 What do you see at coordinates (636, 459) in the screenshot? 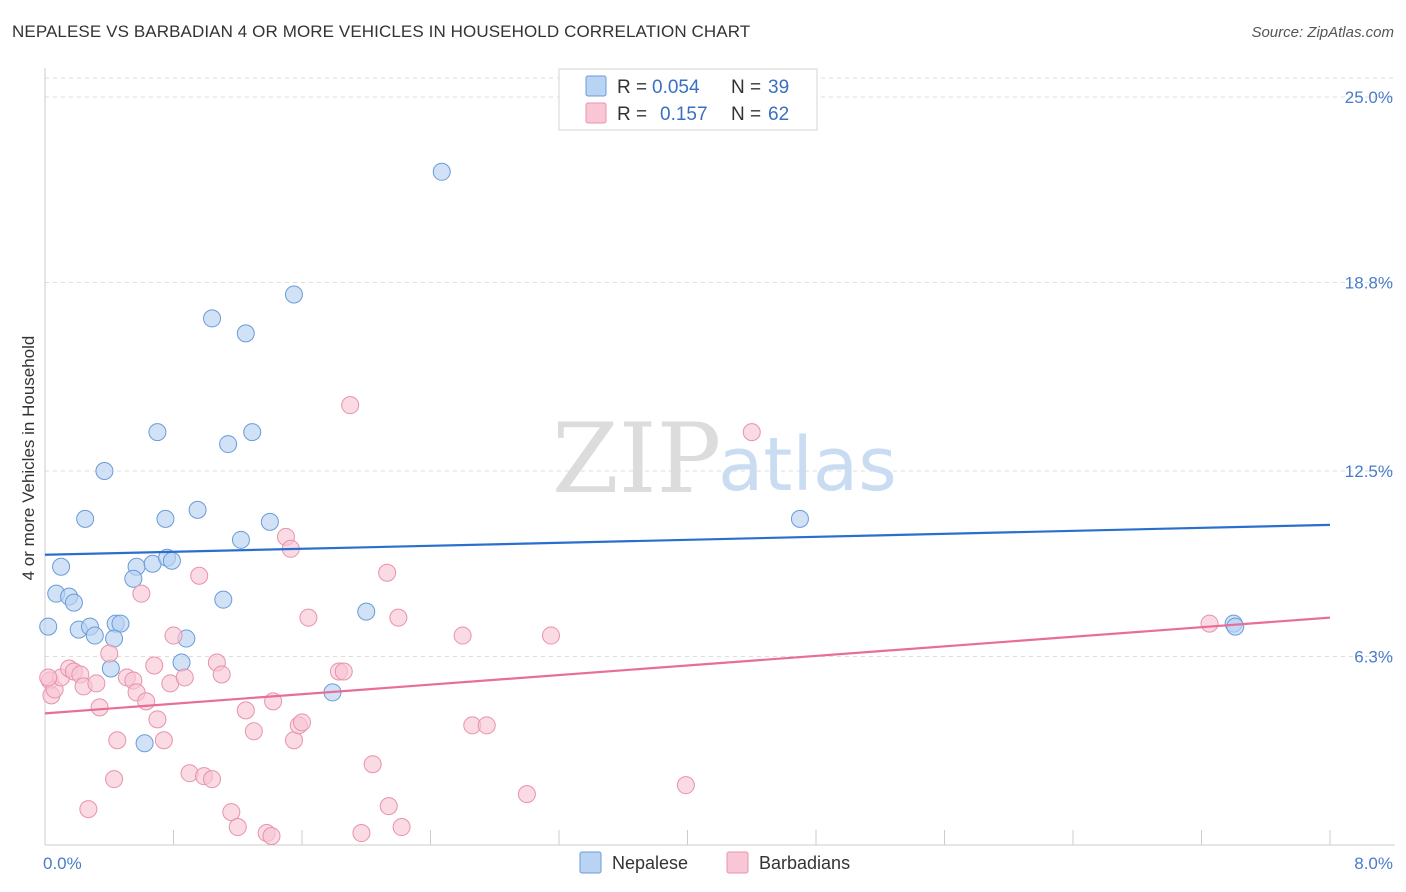
I see `watermark-zip: ZIP` at bounding box center [636, 459].